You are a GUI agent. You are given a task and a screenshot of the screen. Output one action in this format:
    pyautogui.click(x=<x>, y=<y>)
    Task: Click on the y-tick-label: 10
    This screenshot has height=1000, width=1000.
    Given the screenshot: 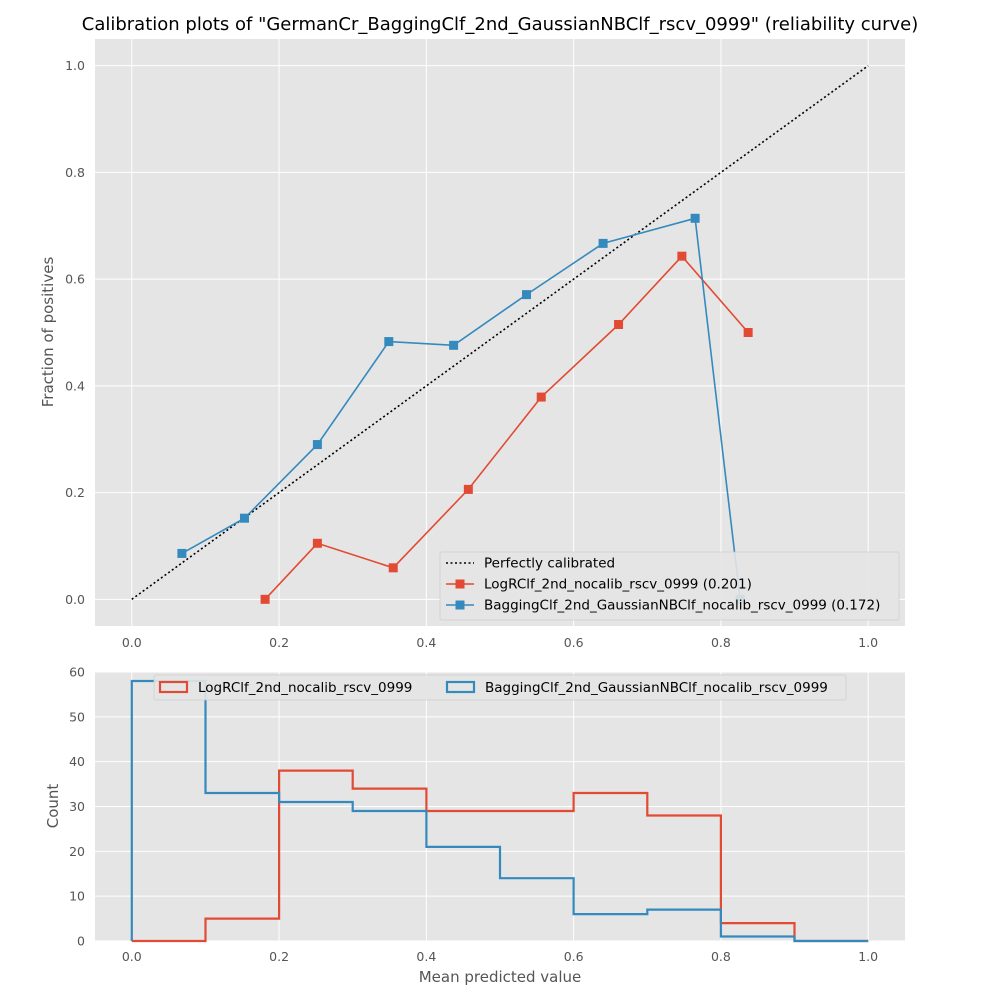 What is the action you would take?
    pyautogui.click(x=77, y=896)
    